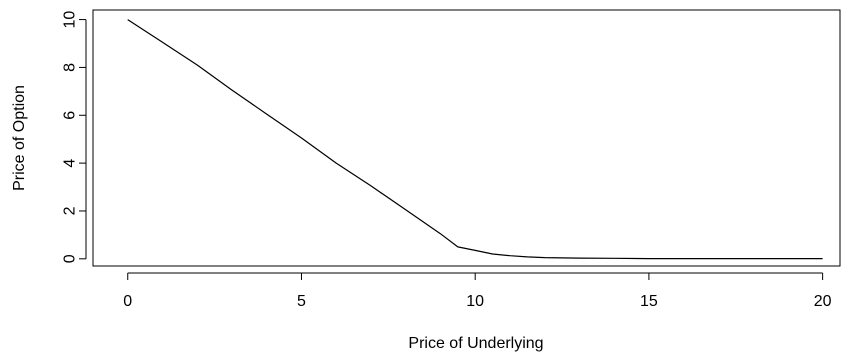  Describe the element at coordinates (70, 258) in the screenshot. I see `y-tick-label: 0` at that location.